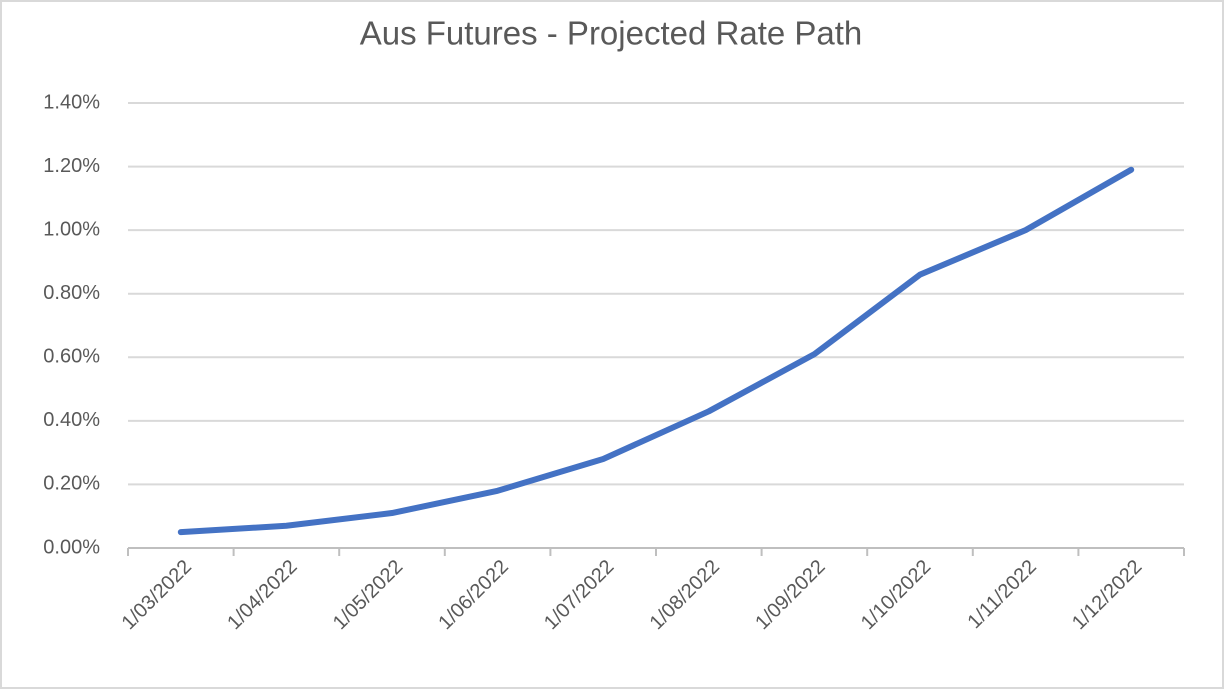 Image resolution: width=1226 pixels, height=690 pixels. What do you see at coordinates (71, 293) in the screenshot?
I see `y-tick-label: 0.80%` at bounding box center [71, 293].